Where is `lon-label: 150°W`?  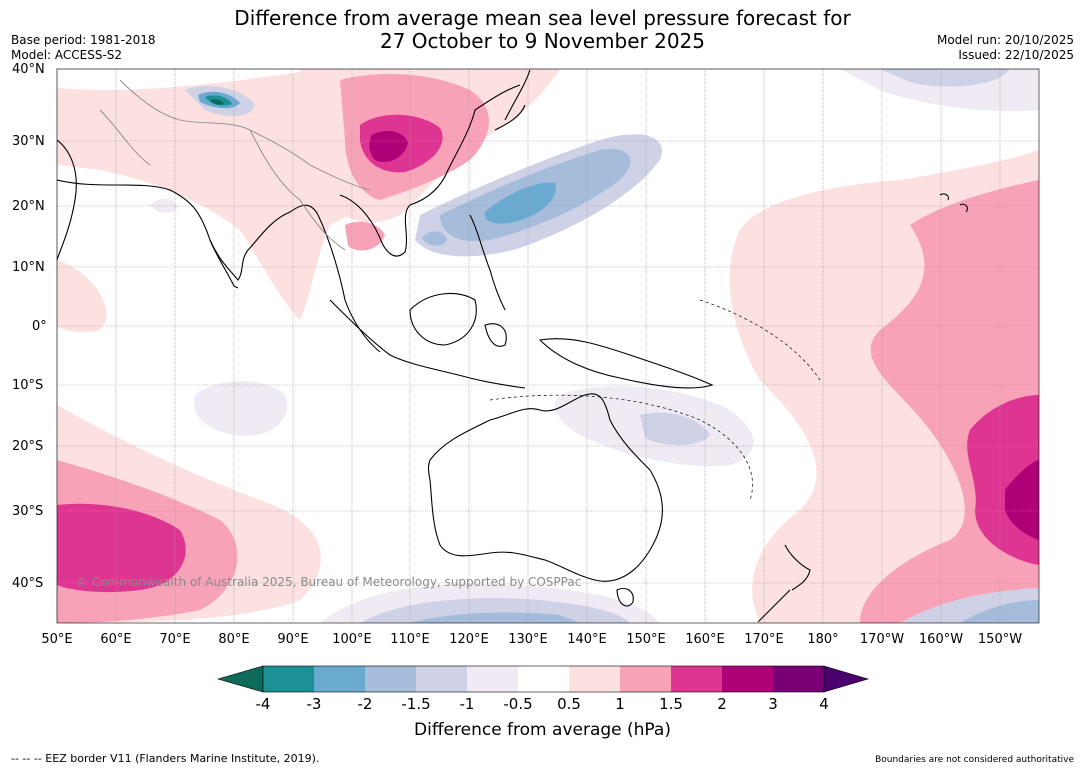 lon-label: 150°W is located at coordinates (1000, 639).